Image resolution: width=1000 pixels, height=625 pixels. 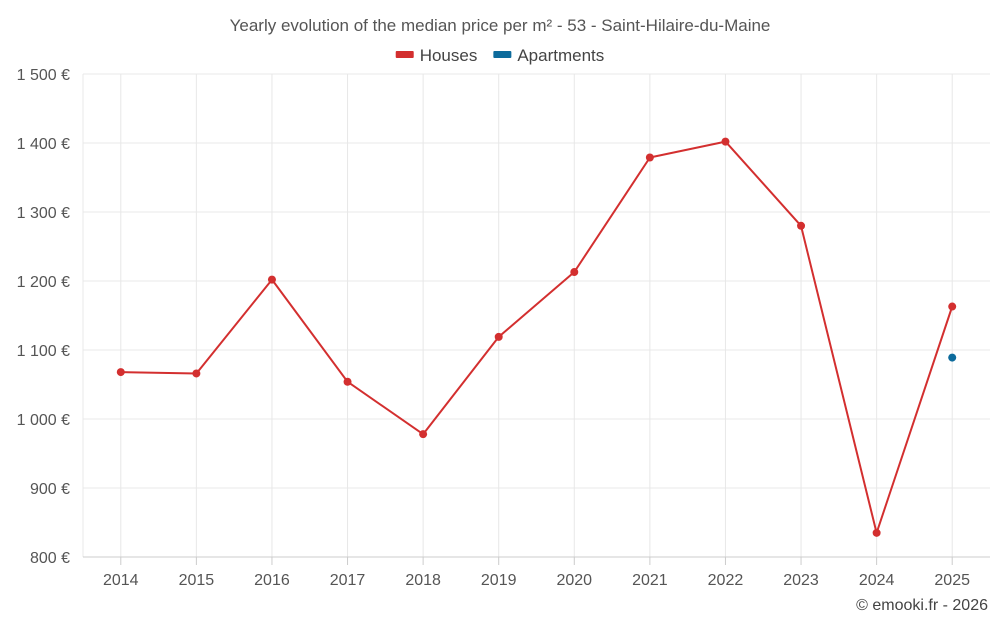 What do you see at coordinates (574, 580) in the screenshot?
I see `x-tick-label: 2020` at bounding box center [574, 580].